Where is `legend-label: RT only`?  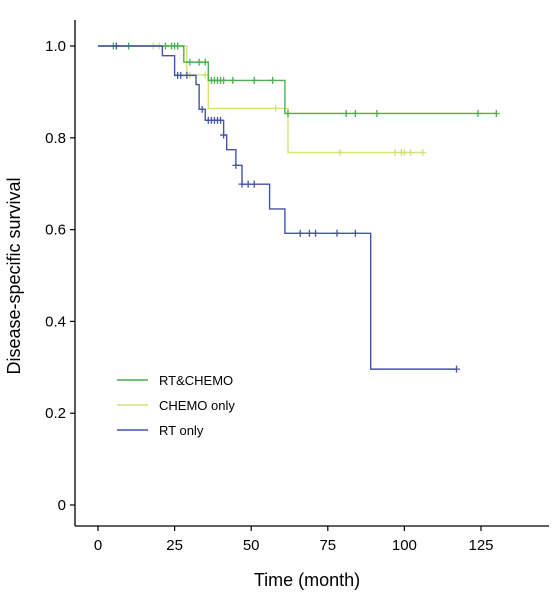
legend-label: RT only is located at coordinates (181, 430).